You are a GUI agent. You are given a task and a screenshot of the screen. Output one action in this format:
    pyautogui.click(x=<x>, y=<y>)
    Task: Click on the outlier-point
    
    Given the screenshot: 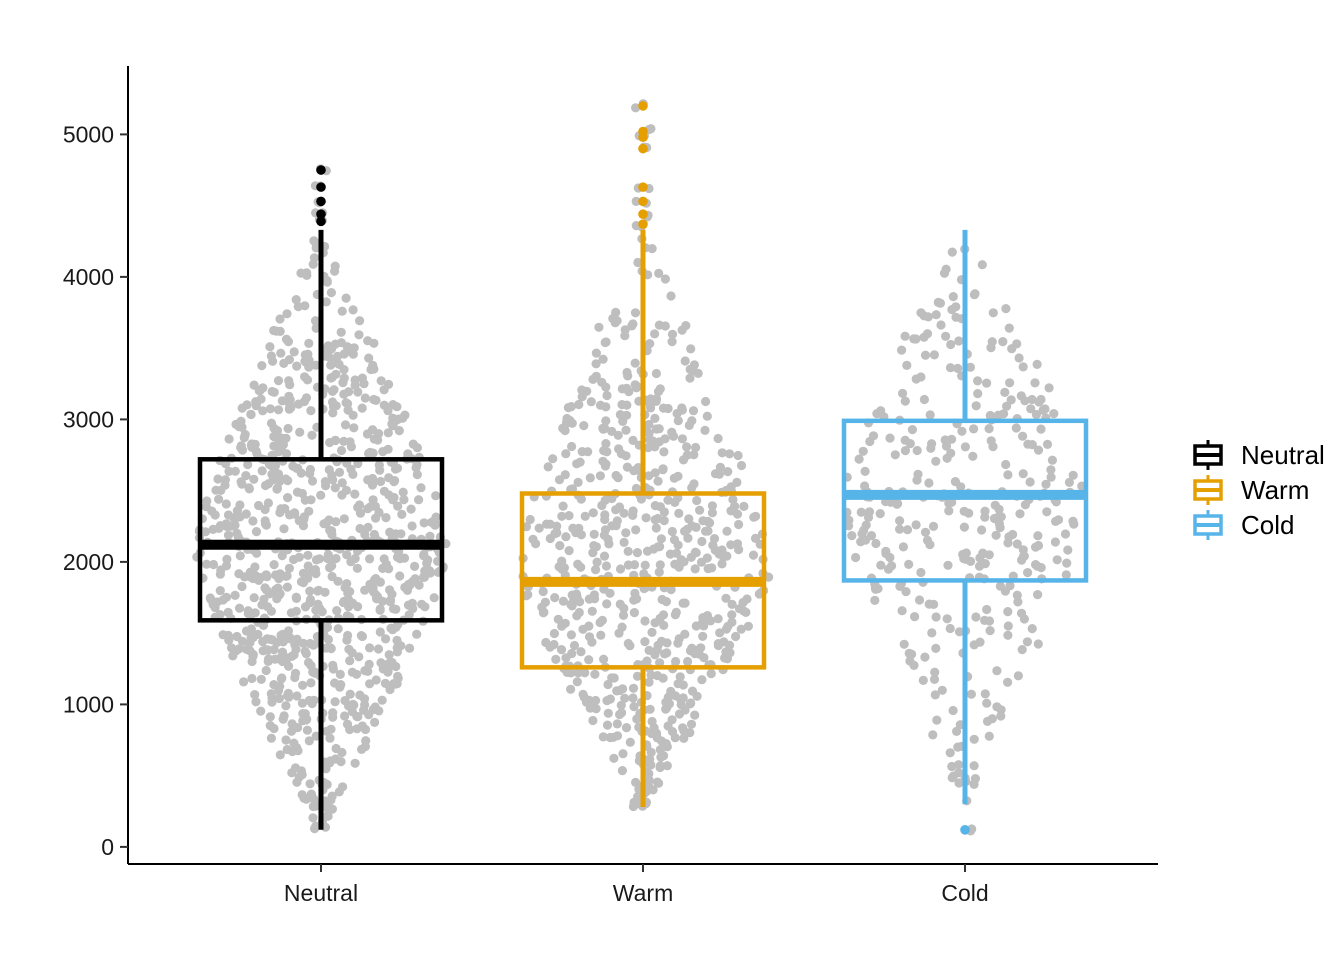 What is the action you would take?
    pyautogui.click(x=643, y=224)
    